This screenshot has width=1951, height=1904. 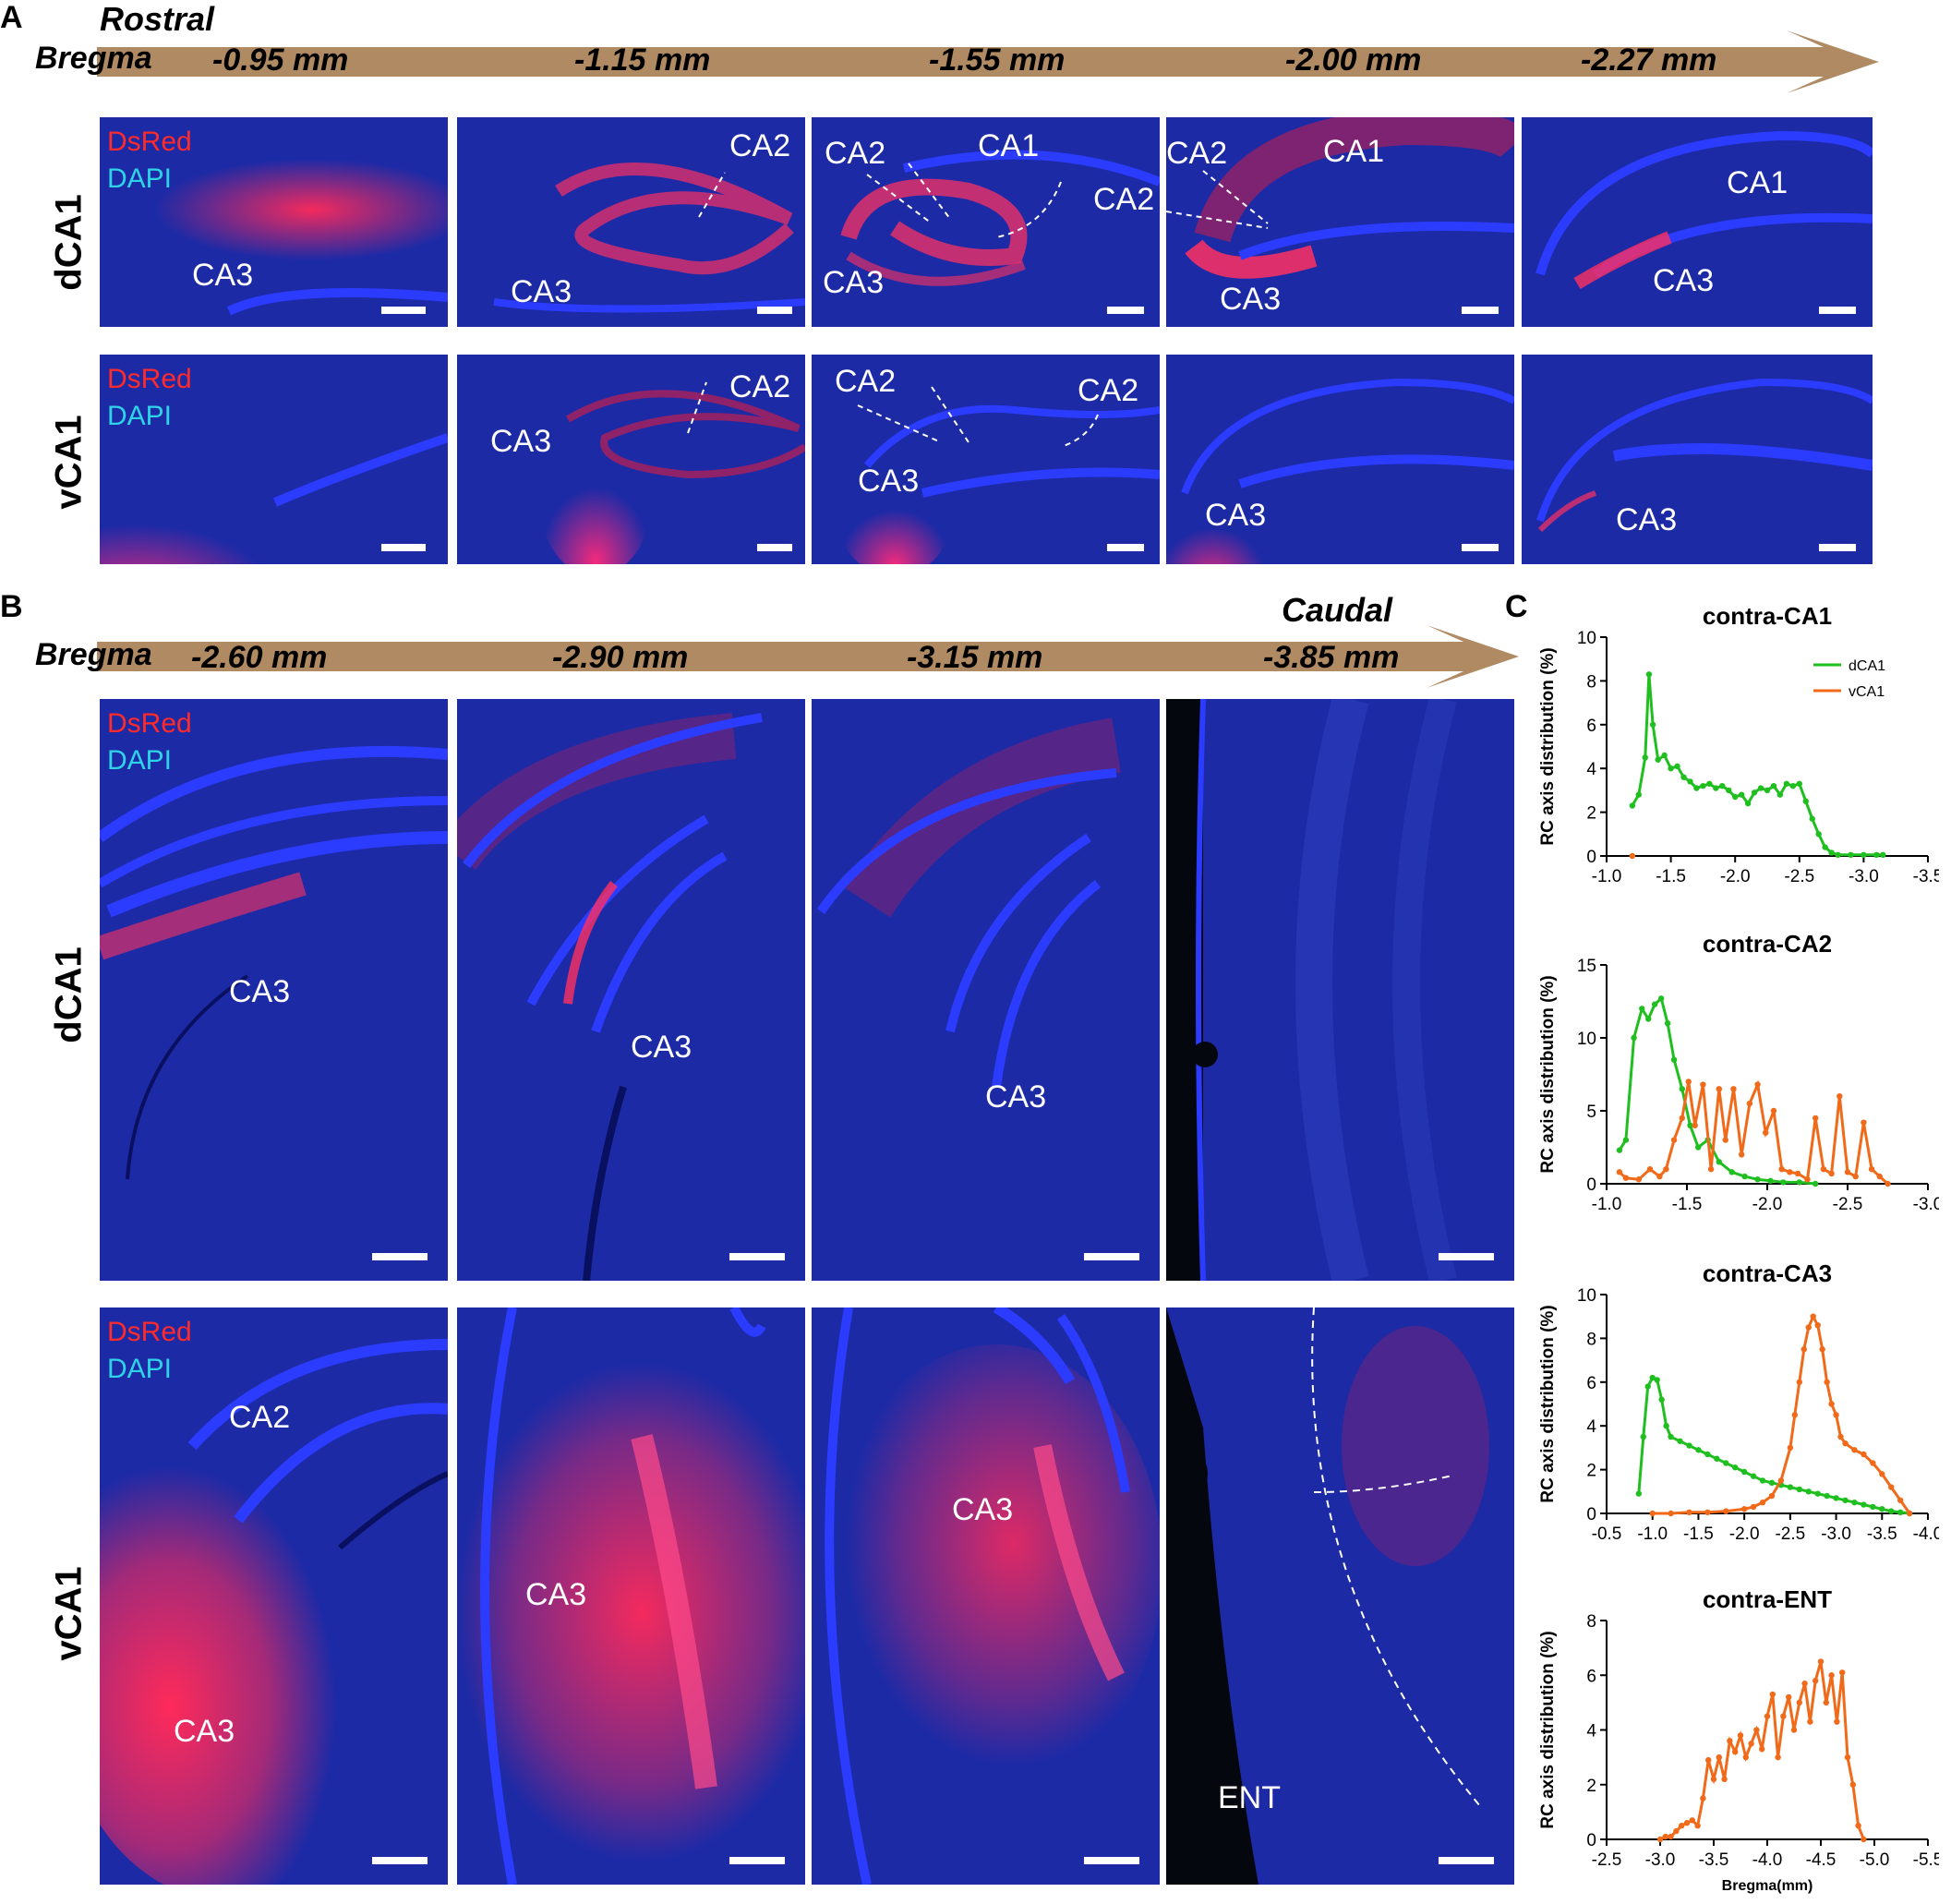 I want to click on bregma-value-a3: -1.55 mm, so click(x=997, y=60).